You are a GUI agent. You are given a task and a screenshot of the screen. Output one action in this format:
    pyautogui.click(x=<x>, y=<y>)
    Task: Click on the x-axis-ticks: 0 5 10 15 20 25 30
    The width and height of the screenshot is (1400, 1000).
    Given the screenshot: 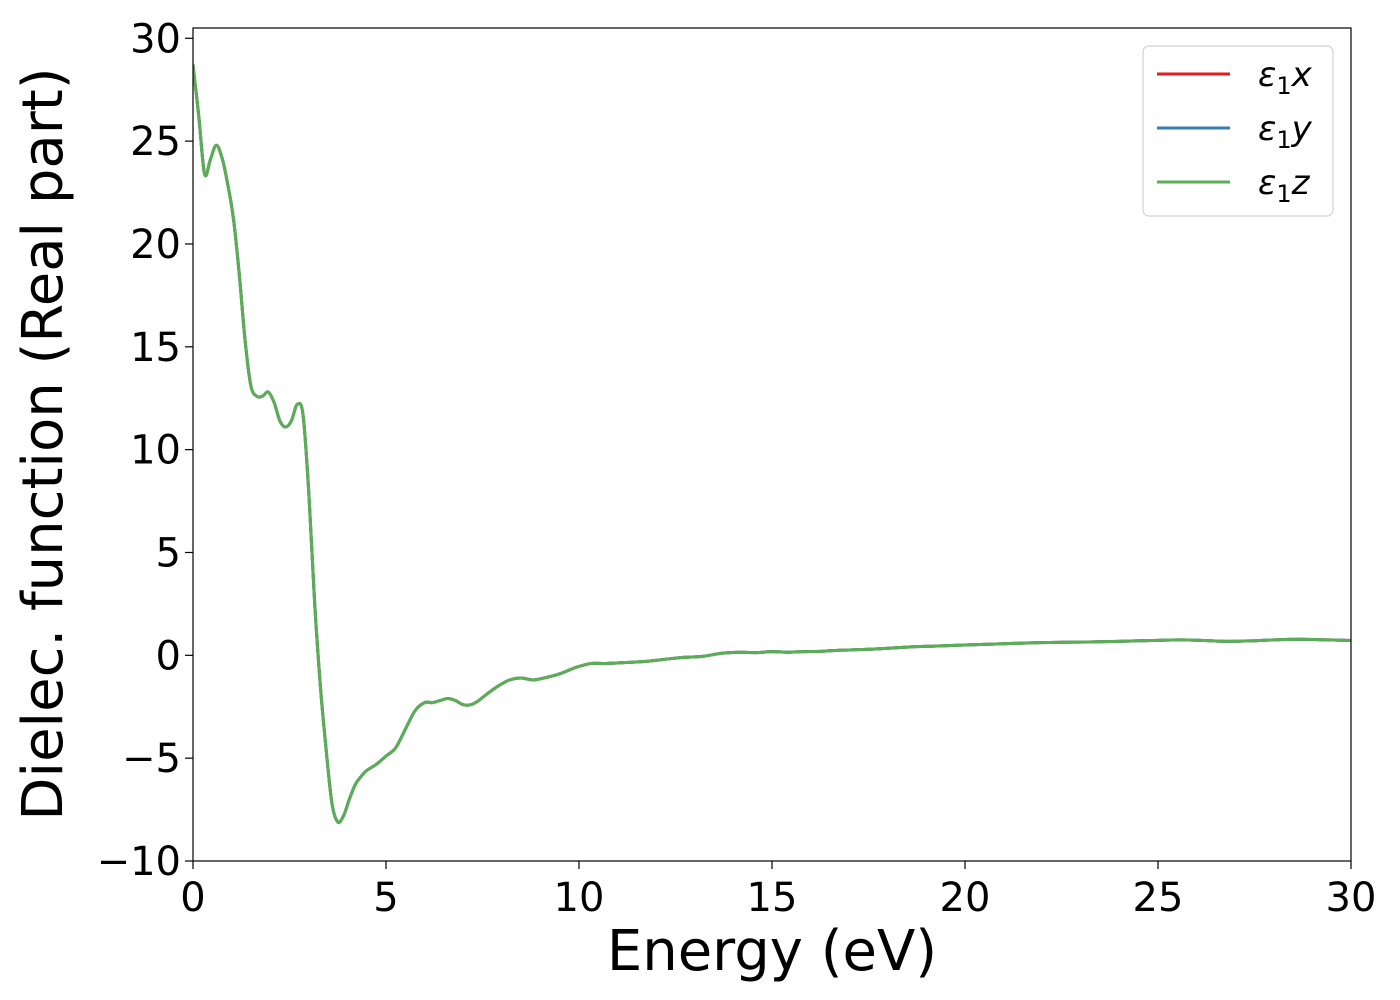 What is the action you would take?
    pyautogui.click(x=778, y=891)
    